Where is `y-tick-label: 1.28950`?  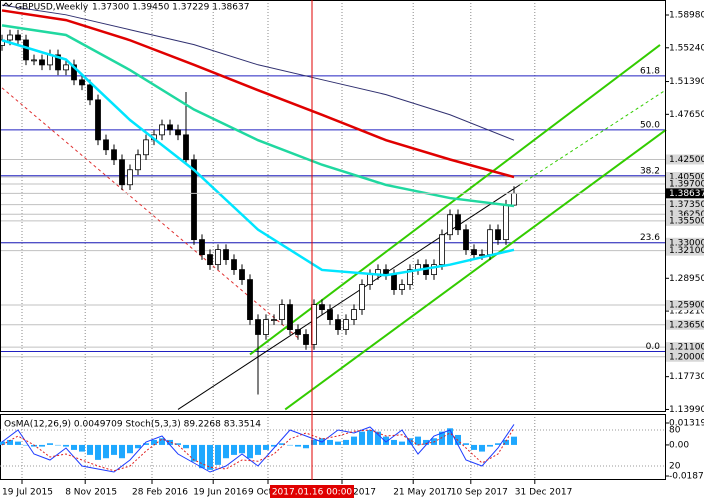 y-tick-label: 1.28950 is located at coordinates (686, 279).